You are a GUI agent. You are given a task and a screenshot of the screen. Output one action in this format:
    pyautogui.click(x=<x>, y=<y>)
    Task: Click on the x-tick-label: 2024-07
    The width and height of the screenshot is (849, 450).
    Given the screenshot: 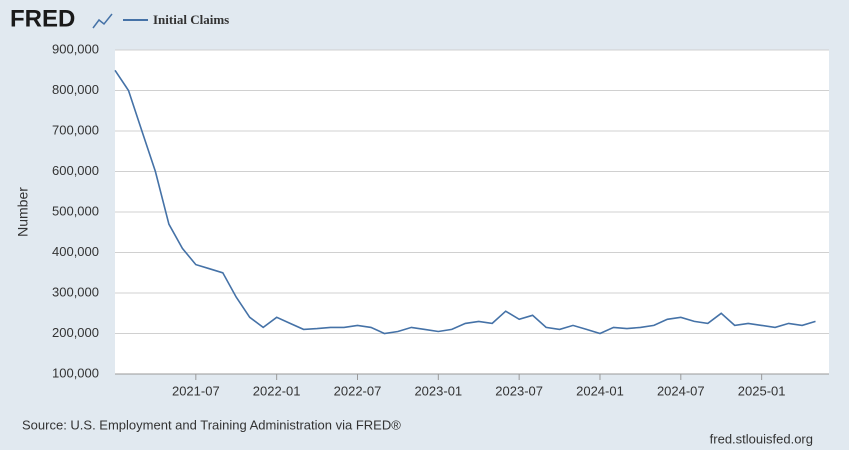 What is the action you would take?
    pyautogui.click(x=681, y=390)
    